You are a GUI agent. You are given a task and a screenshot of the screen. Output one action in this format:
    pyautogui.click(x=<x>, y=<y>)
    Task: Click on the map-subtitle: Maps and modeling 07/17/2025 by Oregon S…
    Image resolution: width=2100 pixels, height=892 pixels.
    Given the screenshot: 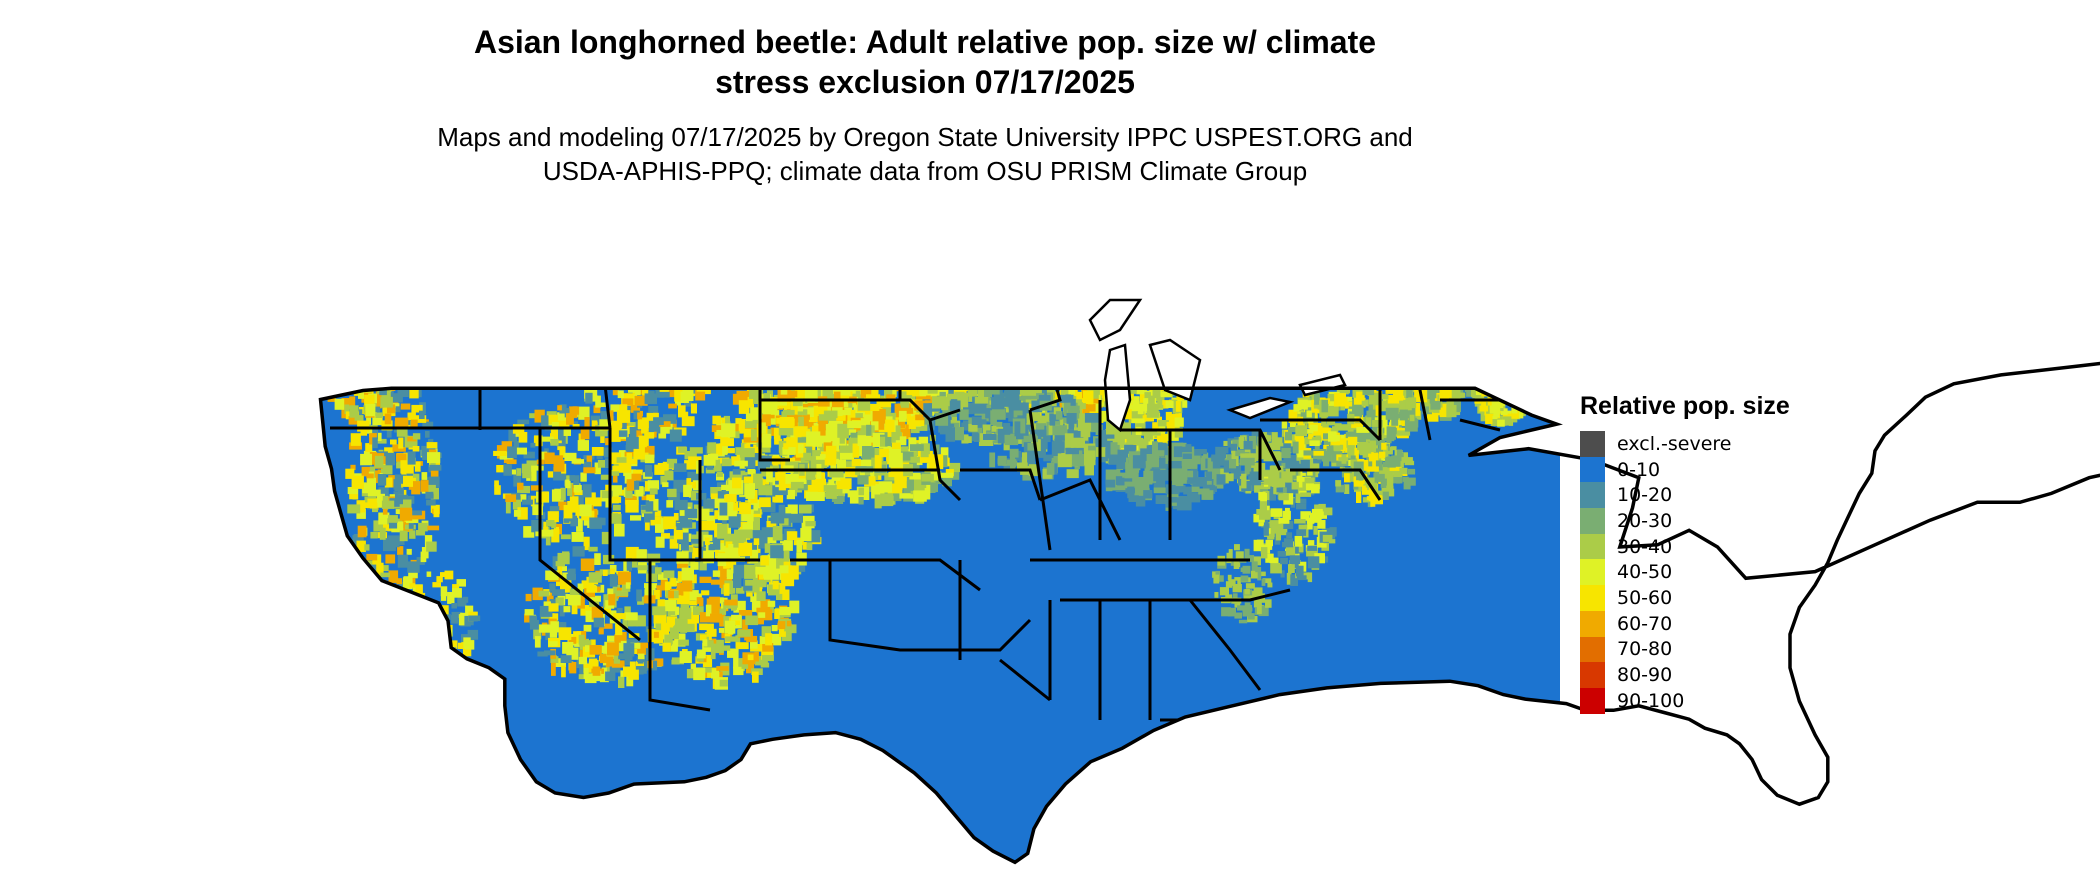 What is the action you would take?
    pyautogui.click(x=925, y=154)
    